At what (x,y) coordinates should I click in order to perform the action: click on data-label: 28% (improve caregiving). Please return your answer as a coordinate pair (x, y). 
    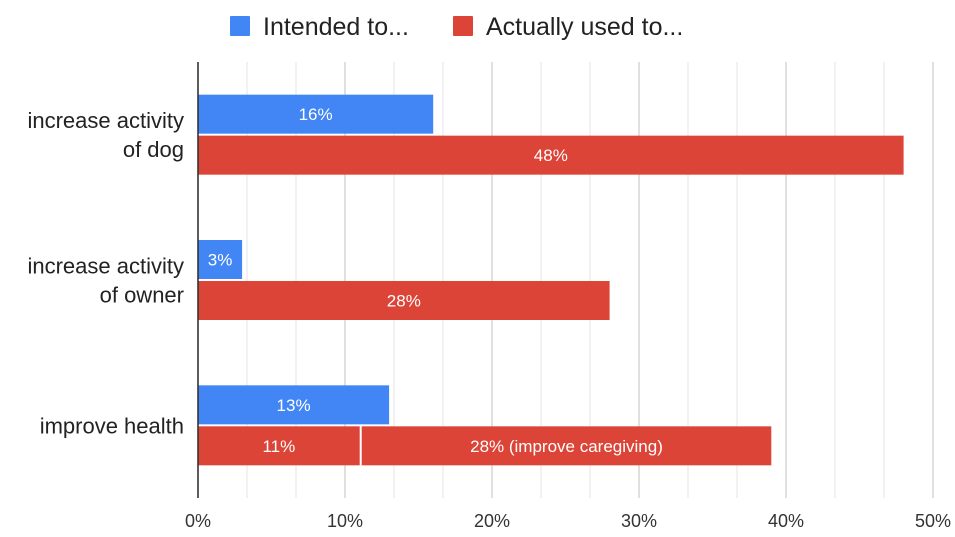
    Looking at the image, I should click on (566, 446).